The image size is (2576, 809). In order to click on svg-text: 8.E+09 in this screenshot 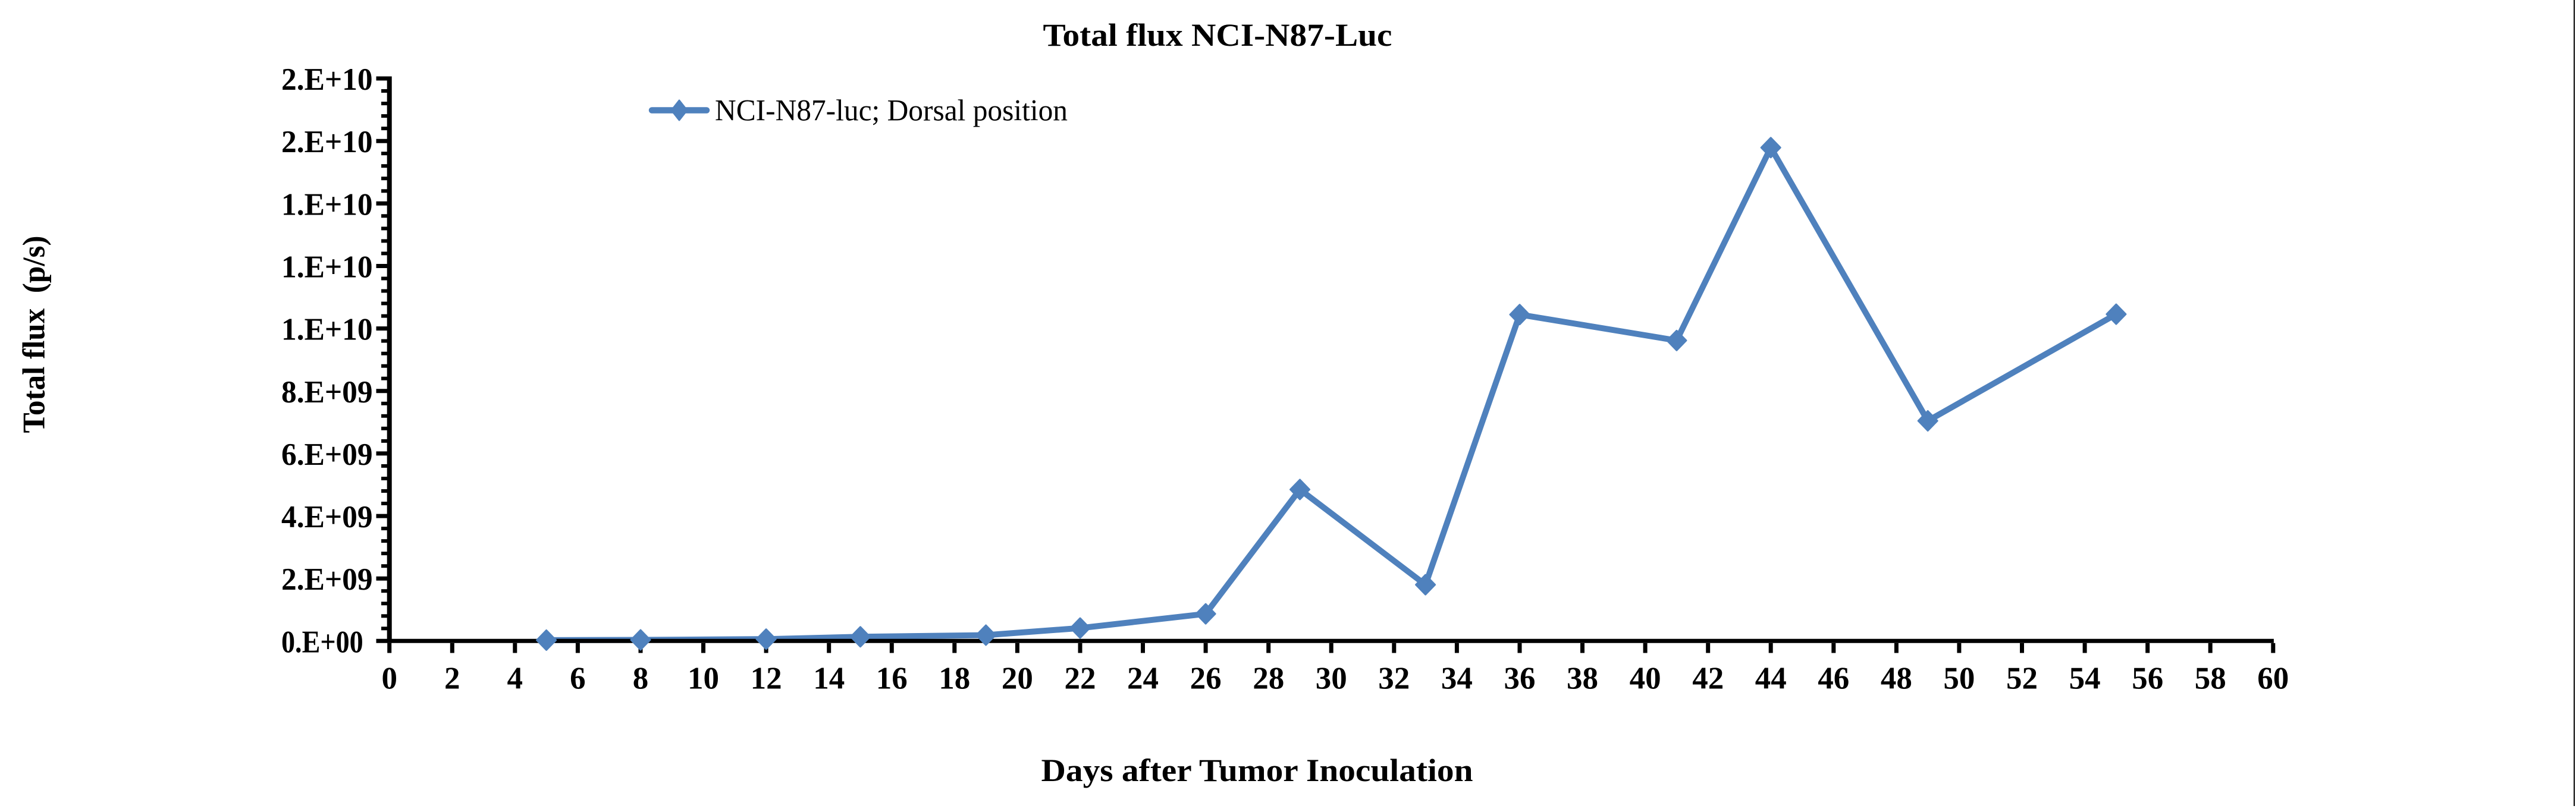, I will do `click(327, 393)`.